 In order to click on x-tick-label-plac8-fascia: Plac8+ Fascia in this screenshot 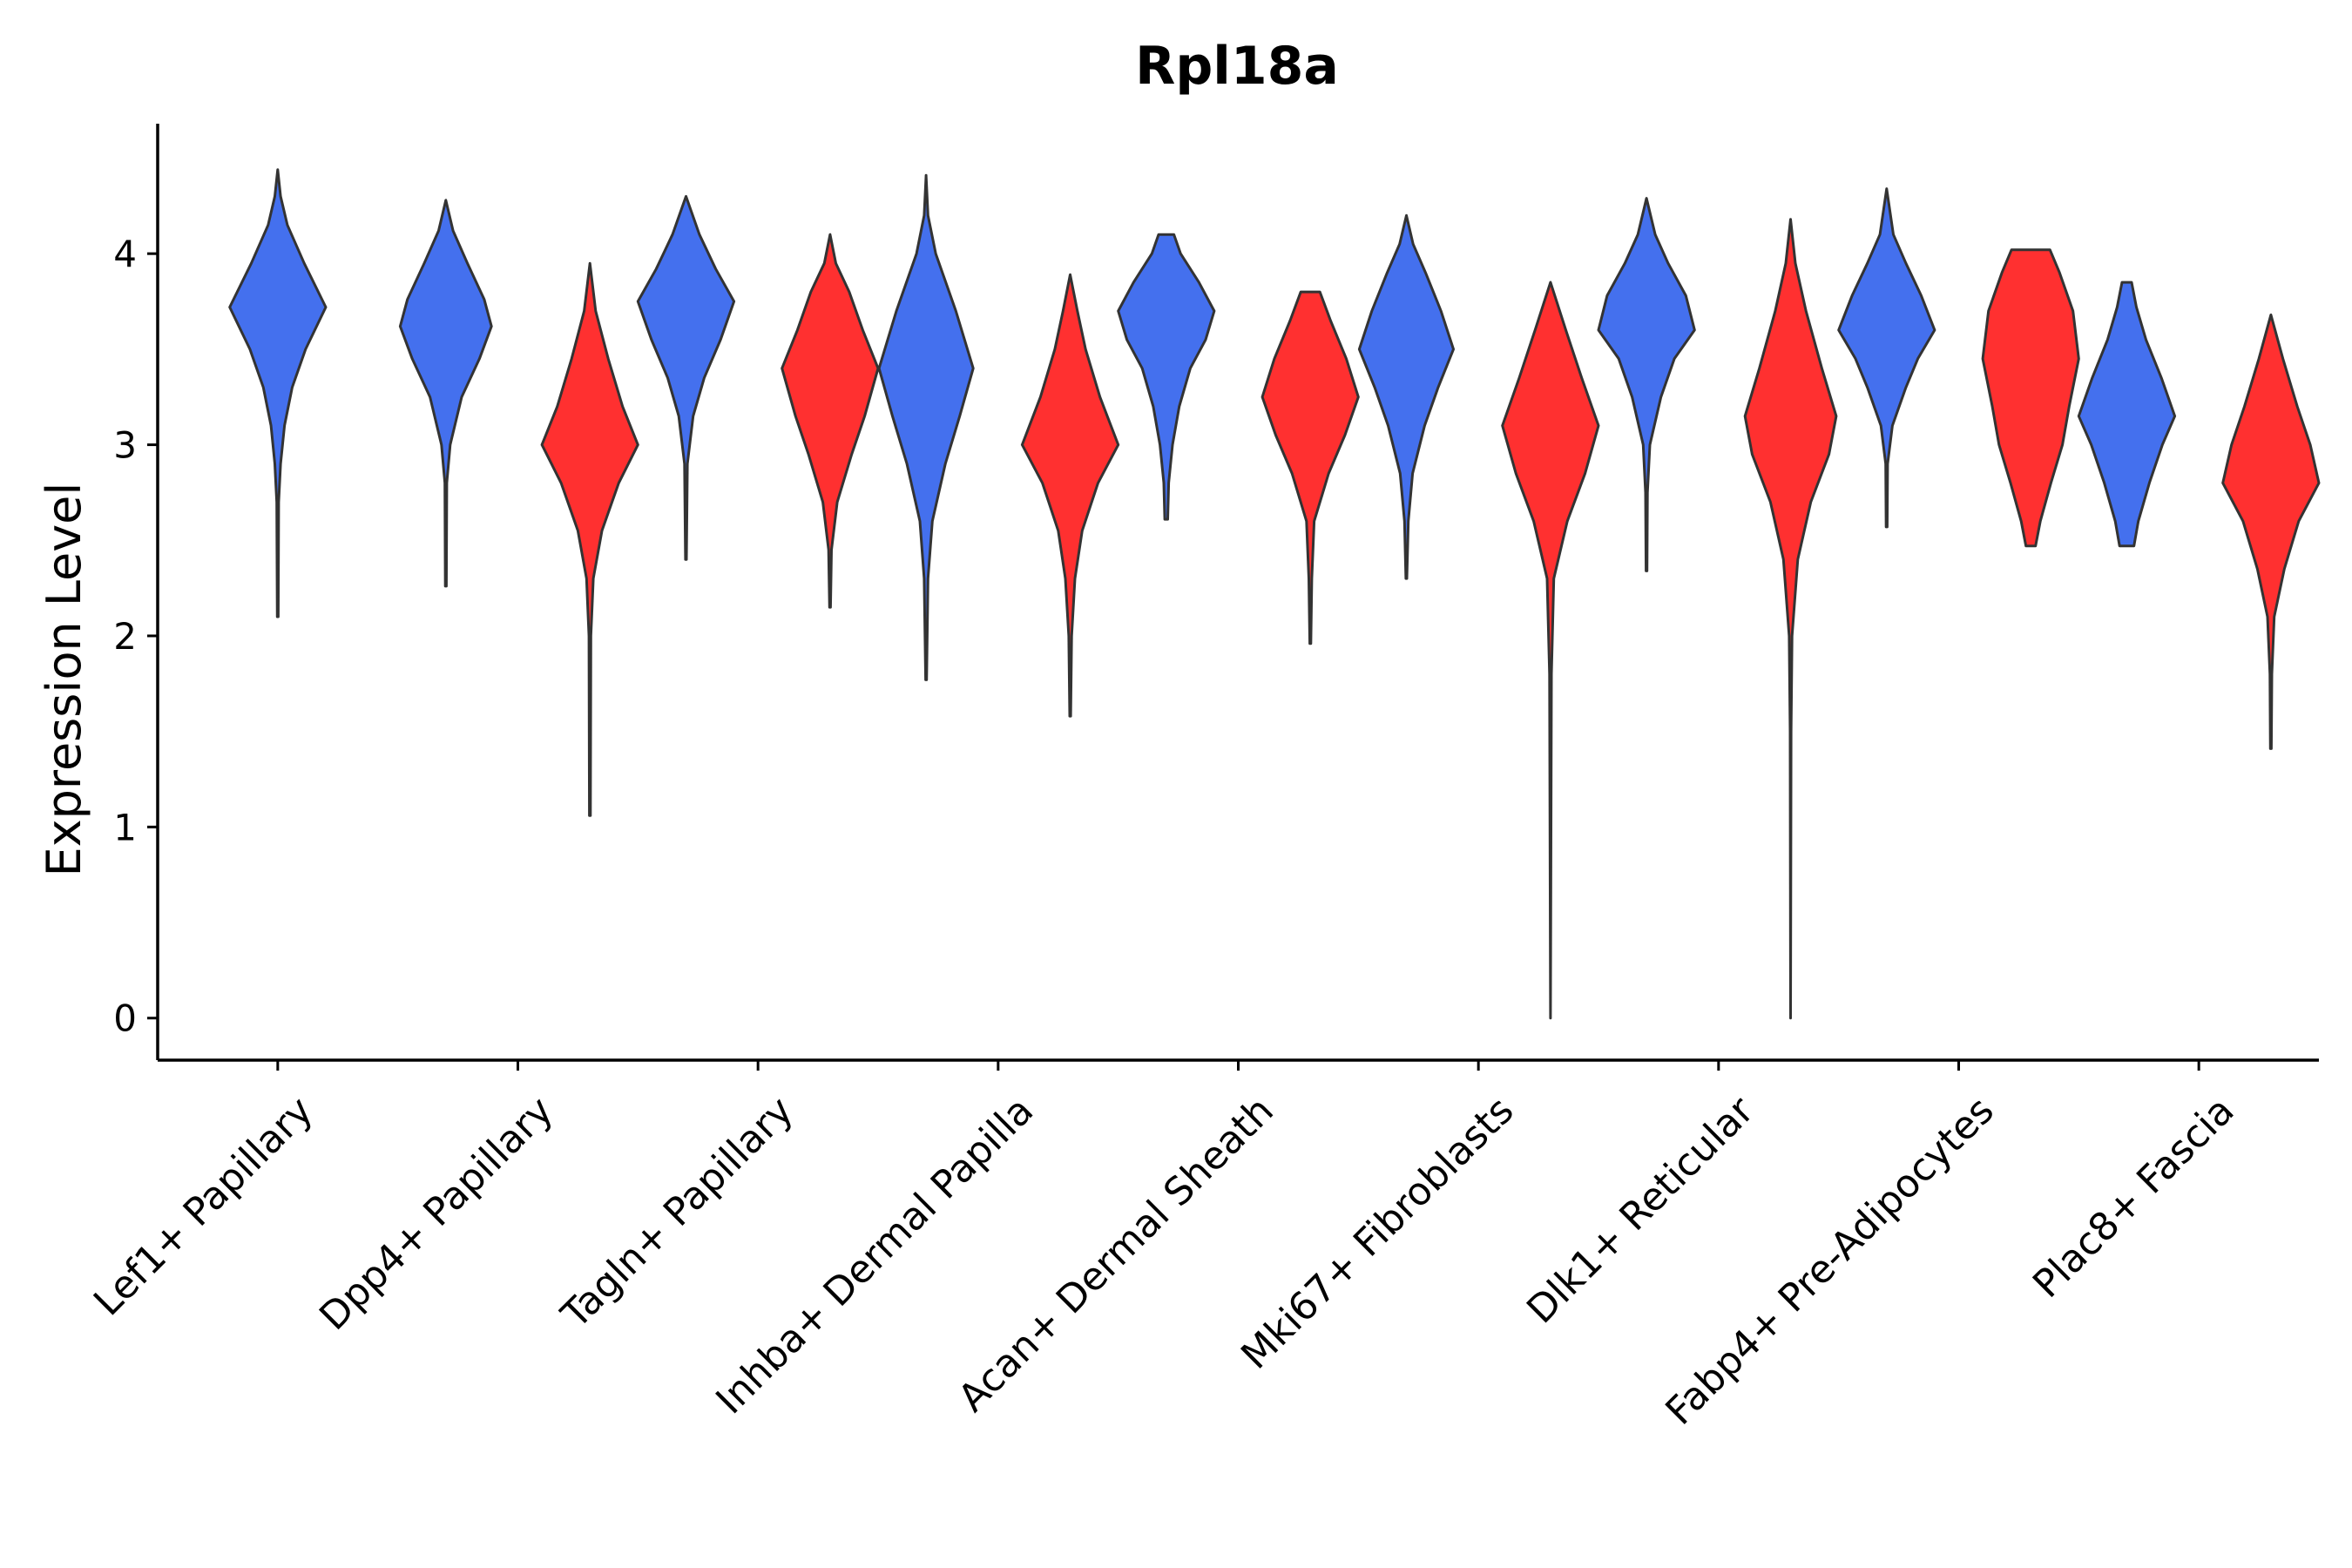, I will do `click(2133, 1197)`.